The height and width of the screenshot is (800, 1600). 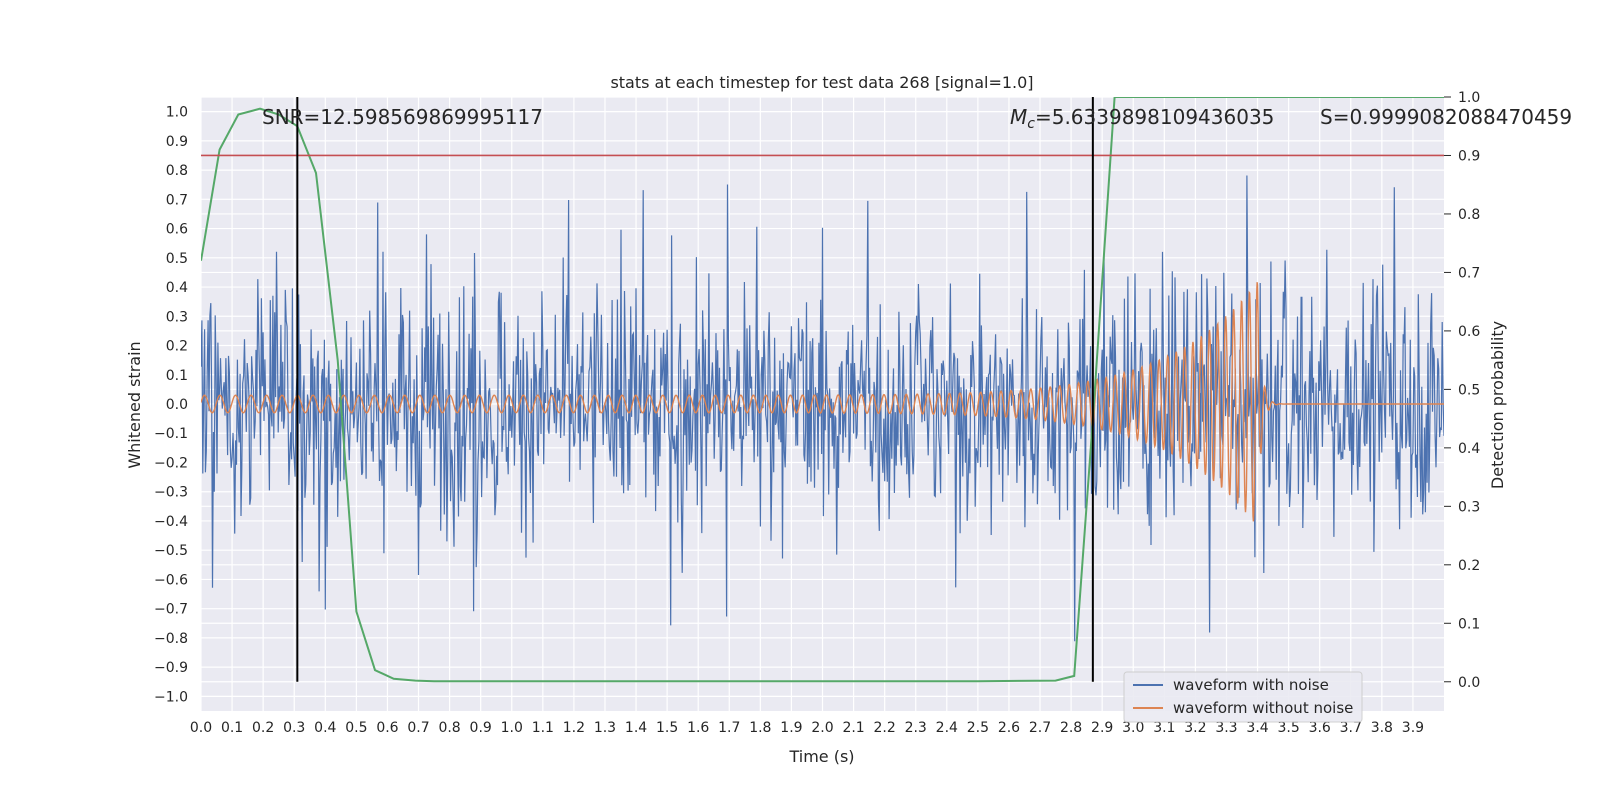 What do you see at coordinates (171, 493) in the screenshot?
I see `y-tick-label: −0.3` at bounding box center [171, 493].